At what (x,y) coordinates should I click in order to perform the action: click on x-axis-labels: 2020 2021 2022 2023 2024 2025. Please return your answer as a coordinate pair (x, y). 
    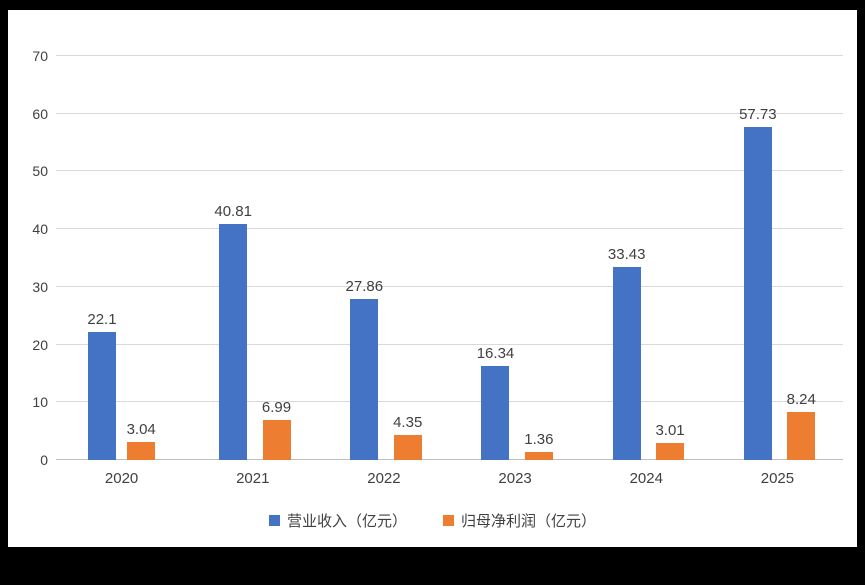
    Looking at the image, I should click on (449, 478).